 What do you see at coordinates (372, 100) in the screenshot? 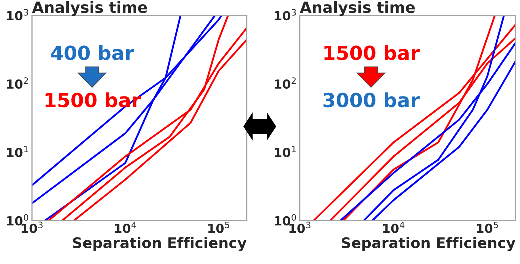
I see `annotation: 3000 bar` at bounding box center [372, 100].